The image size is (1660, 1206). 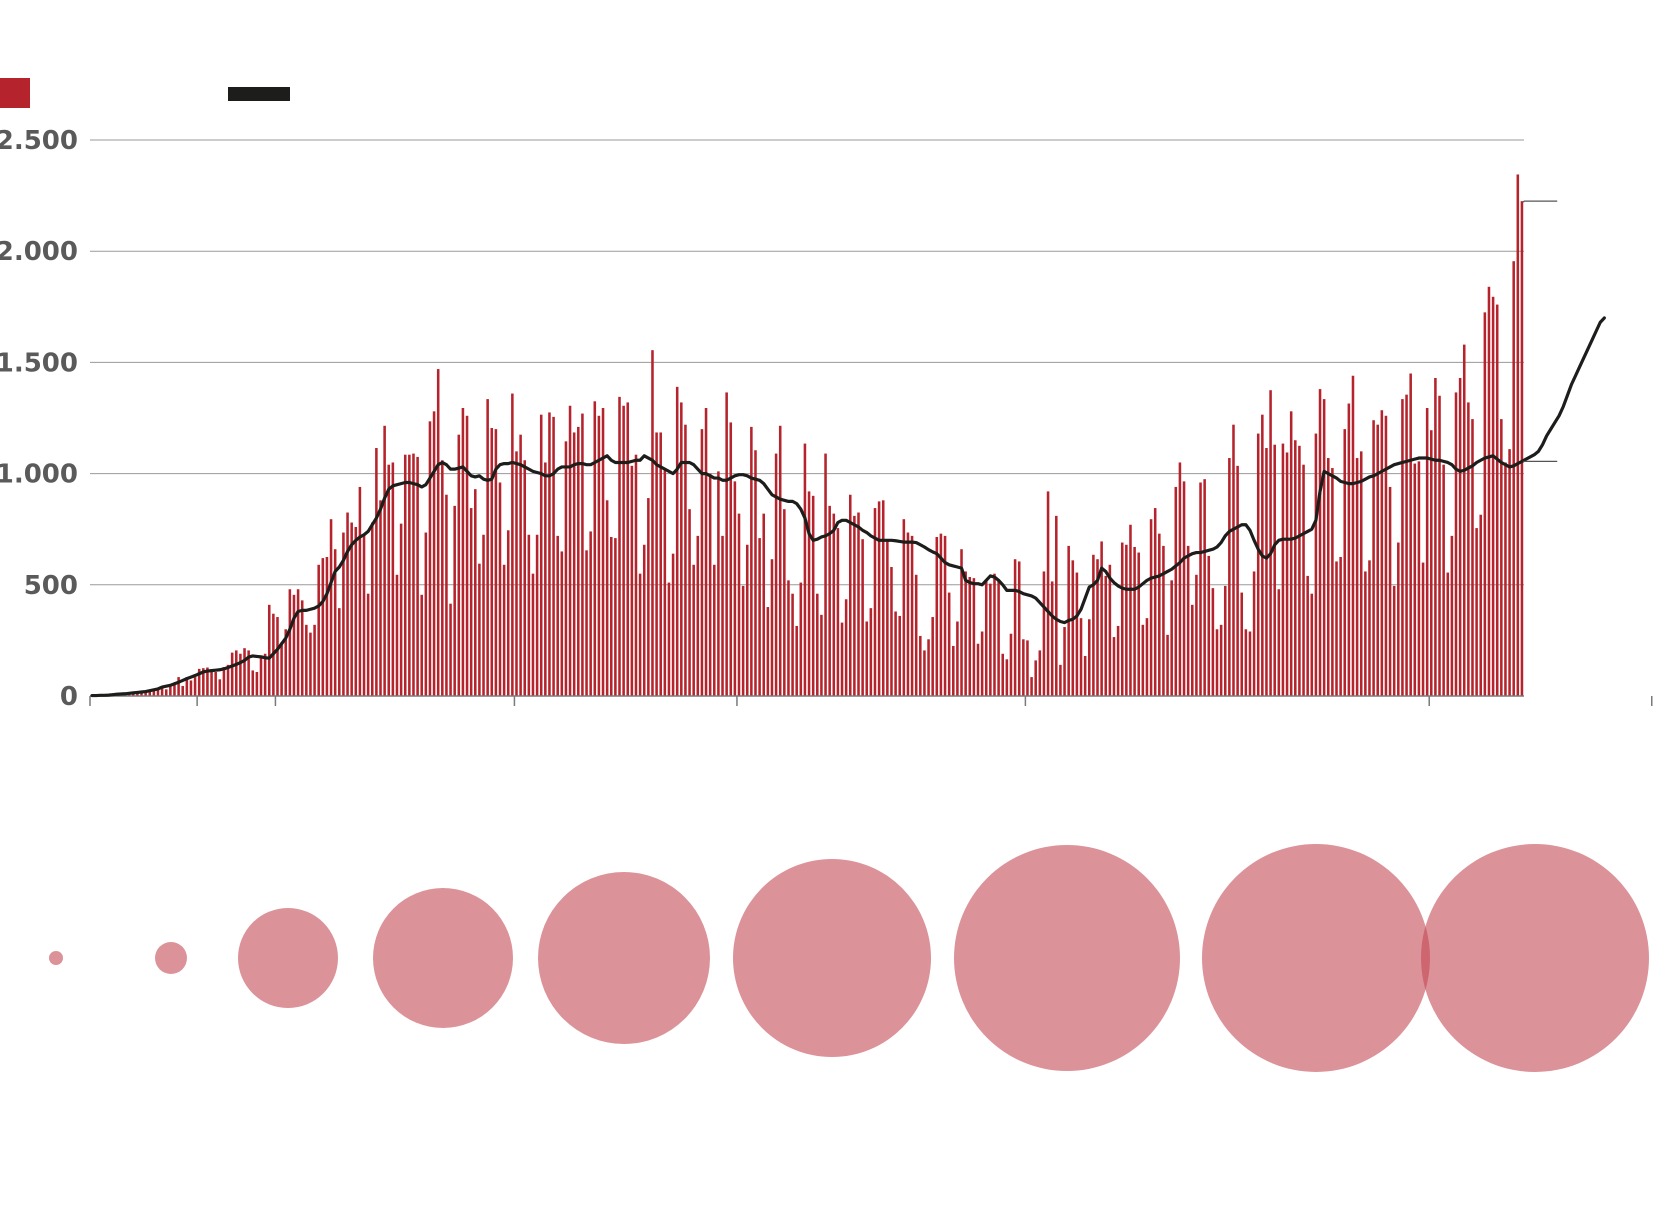 What do you see at coordinates (39, 475) in the screenshot?
I see `y-tick-label-1000: 1.000` at bounding box center [39, 475].